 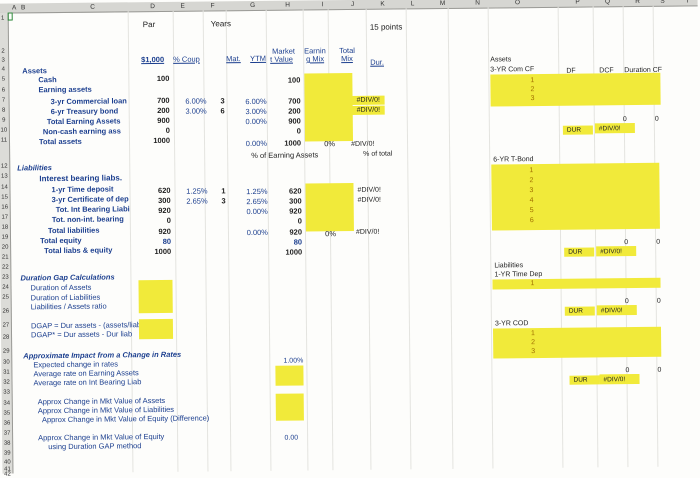 I want to click on asset-par: 1000, so click(x=162, y=140).